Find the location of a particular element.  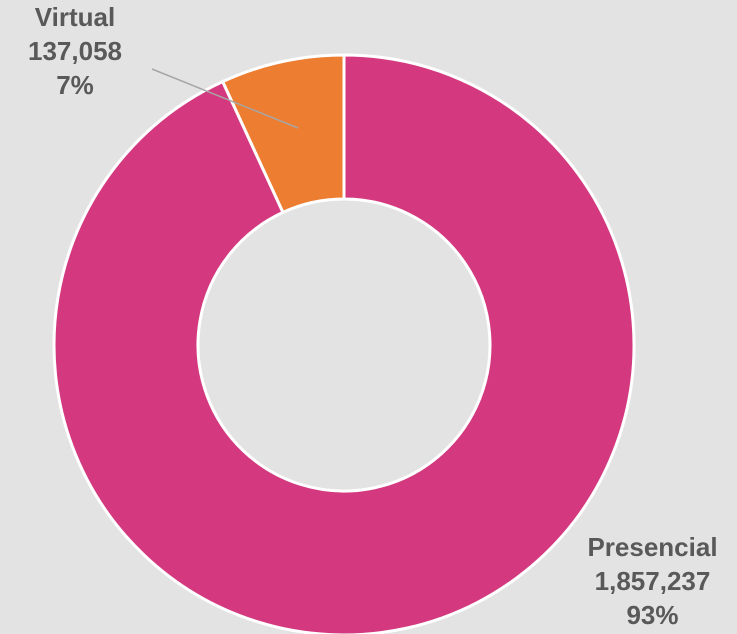

data-label-virtual-value: 137,058 is located at coordinates (75, 51).